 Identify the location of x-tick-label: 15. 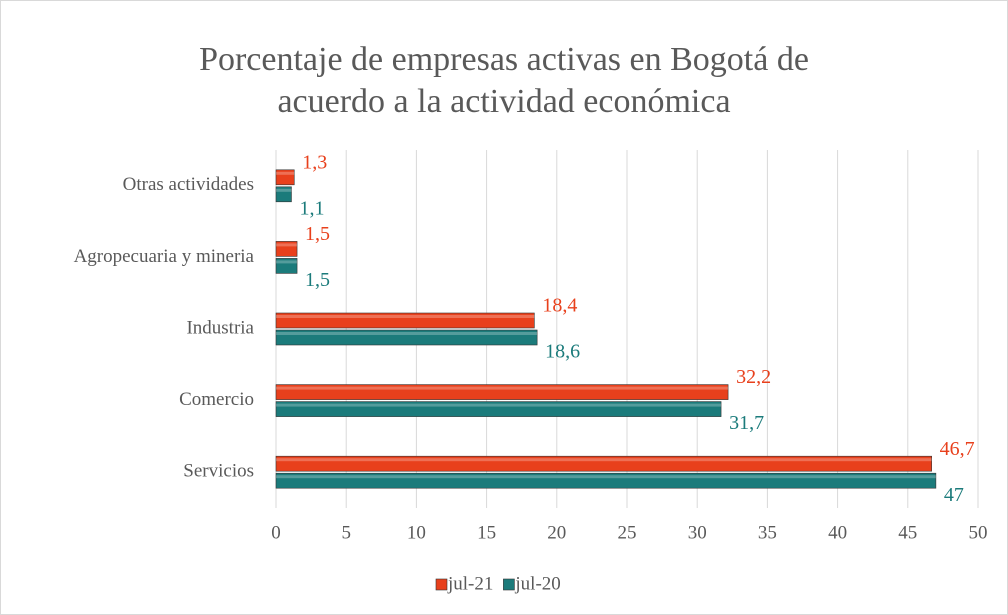
(486, 532).